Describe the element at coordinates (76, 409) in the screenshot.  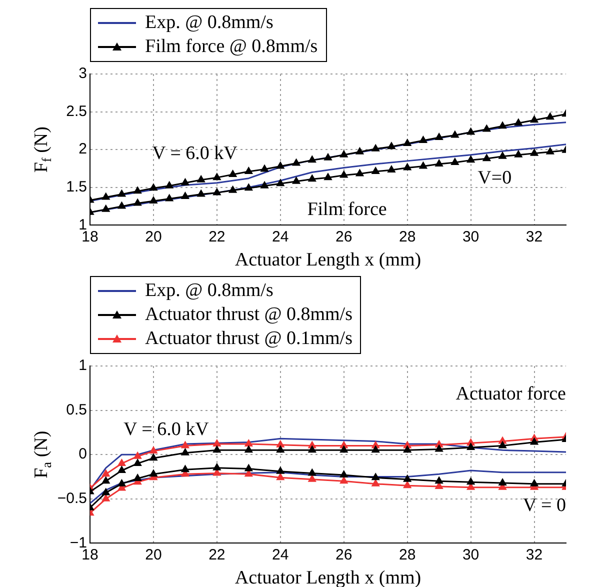
I see `y-tick-label: 0.5` at that location.